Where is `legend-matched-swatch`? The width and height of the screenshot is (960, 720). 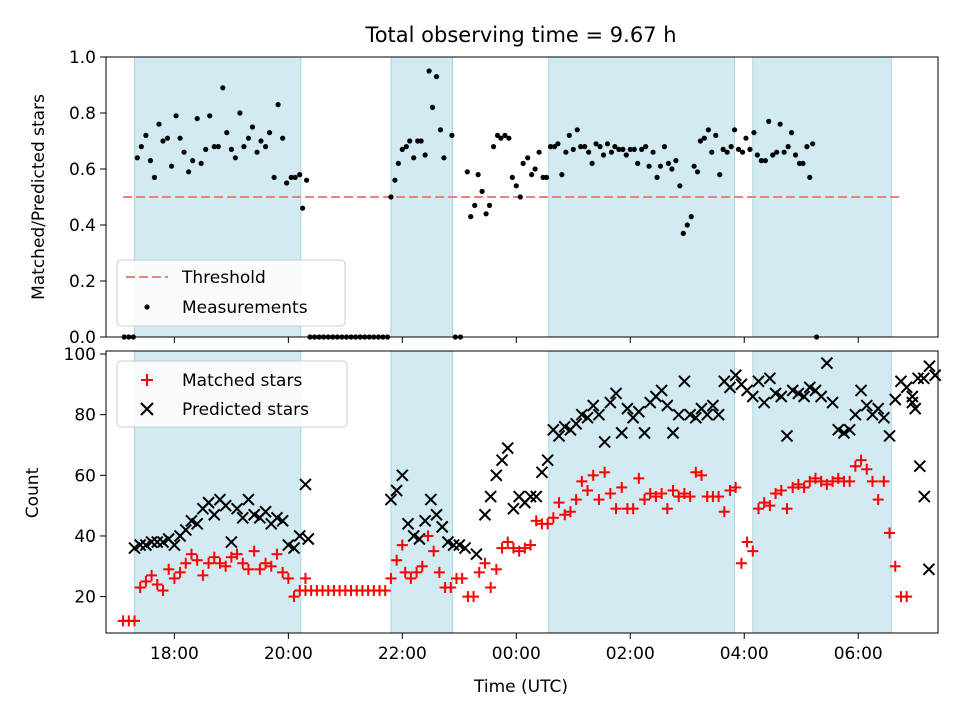
legend-matched-swatch is located at coordinates (147, 380).